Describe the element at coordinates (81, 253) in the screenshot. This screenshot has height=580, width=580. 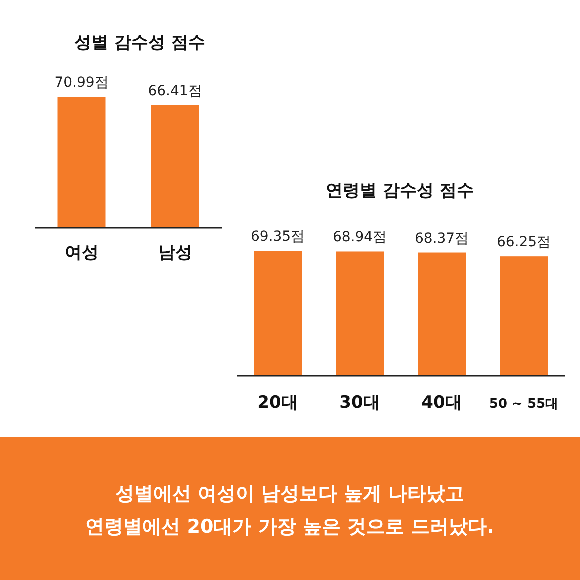
I see `x-tick-label: 여성` at that location.